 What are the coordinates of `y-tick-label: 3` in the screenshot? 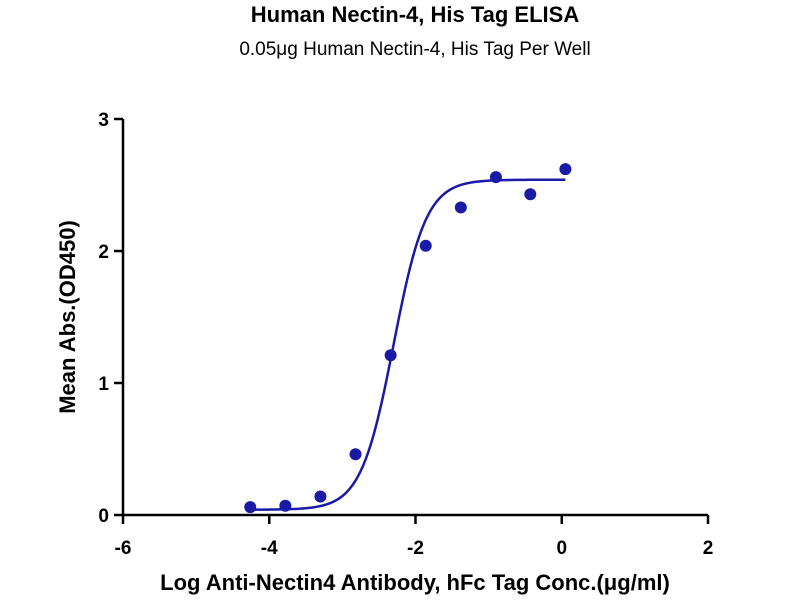 It's located at (103, 120).